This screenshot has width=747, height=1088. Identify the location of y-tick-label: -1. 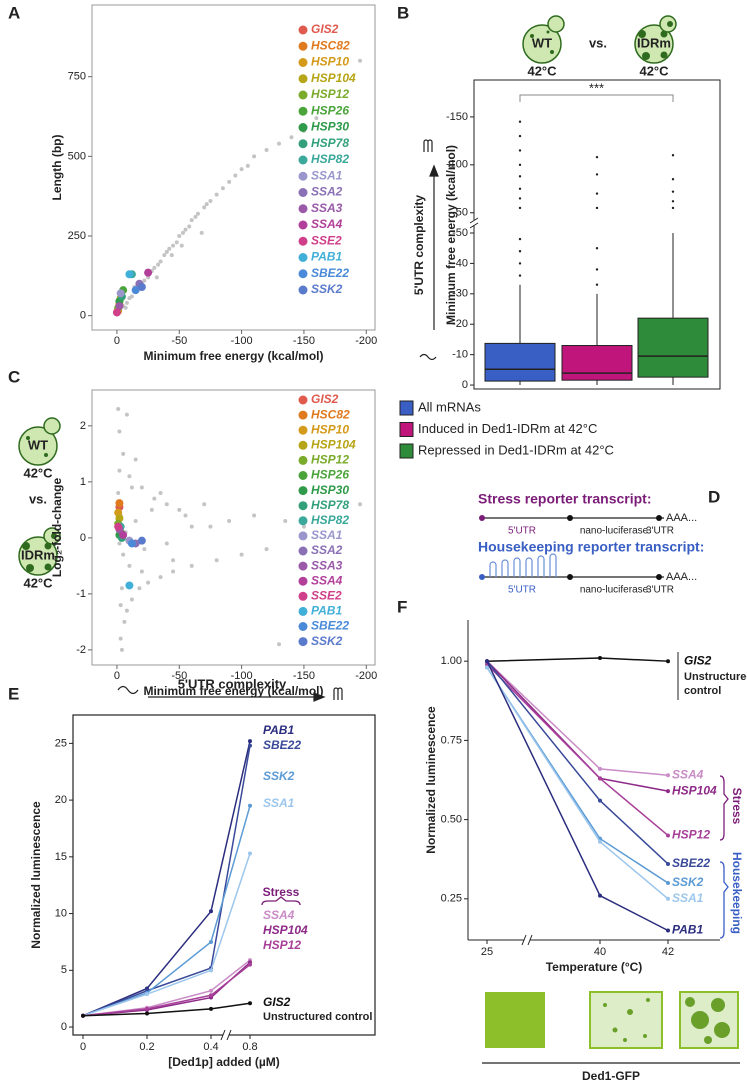
(81, 594).